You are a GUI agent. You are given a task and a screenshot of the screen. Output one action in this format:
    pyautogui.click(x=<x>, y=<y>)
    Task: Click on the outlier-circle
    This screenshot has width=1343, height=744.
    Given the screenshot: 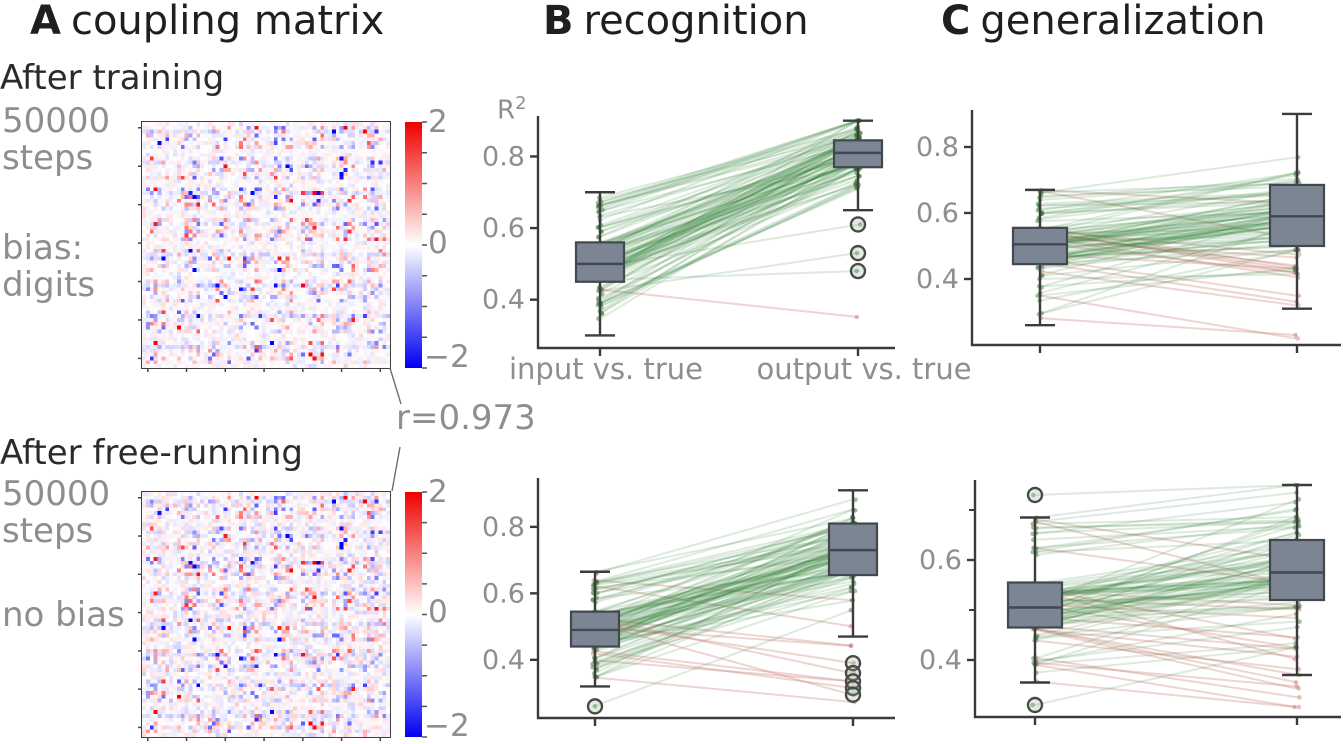 What is the action you would take?
    pyautogui.click(x=1035, y=495)
    